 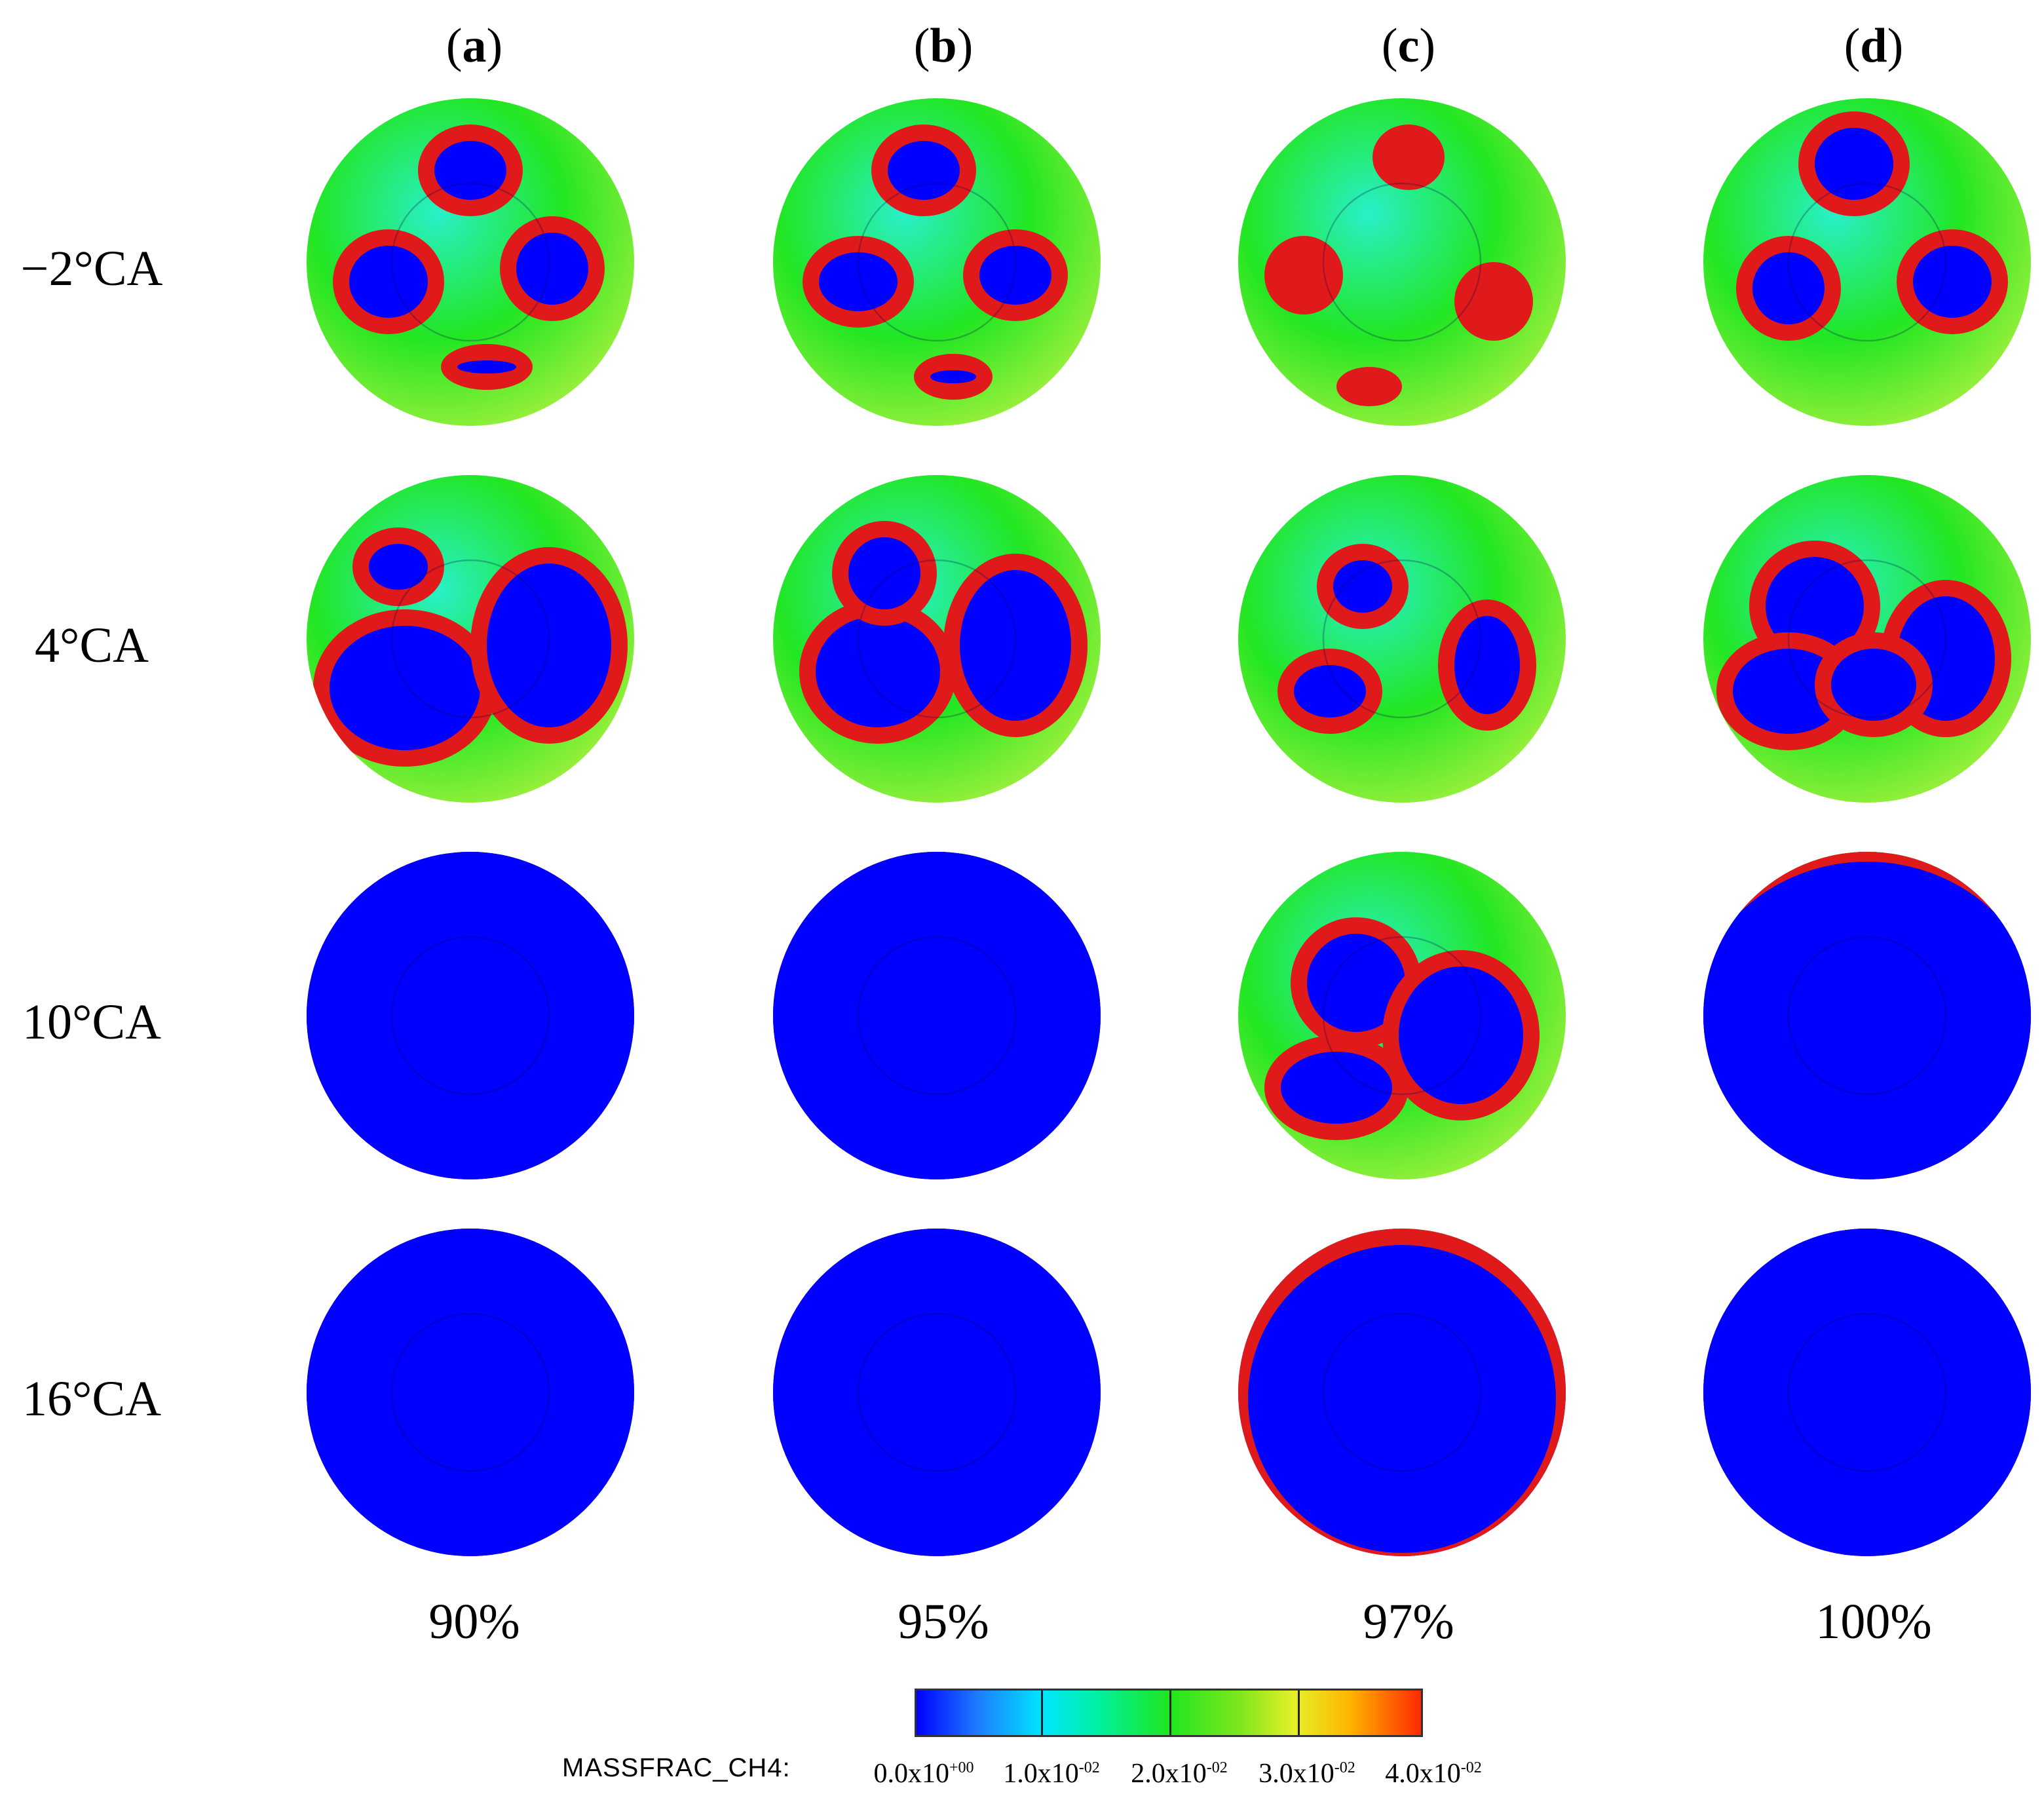 I want to click on percent-label-c: 97%, so click(x=1408, y=1621).